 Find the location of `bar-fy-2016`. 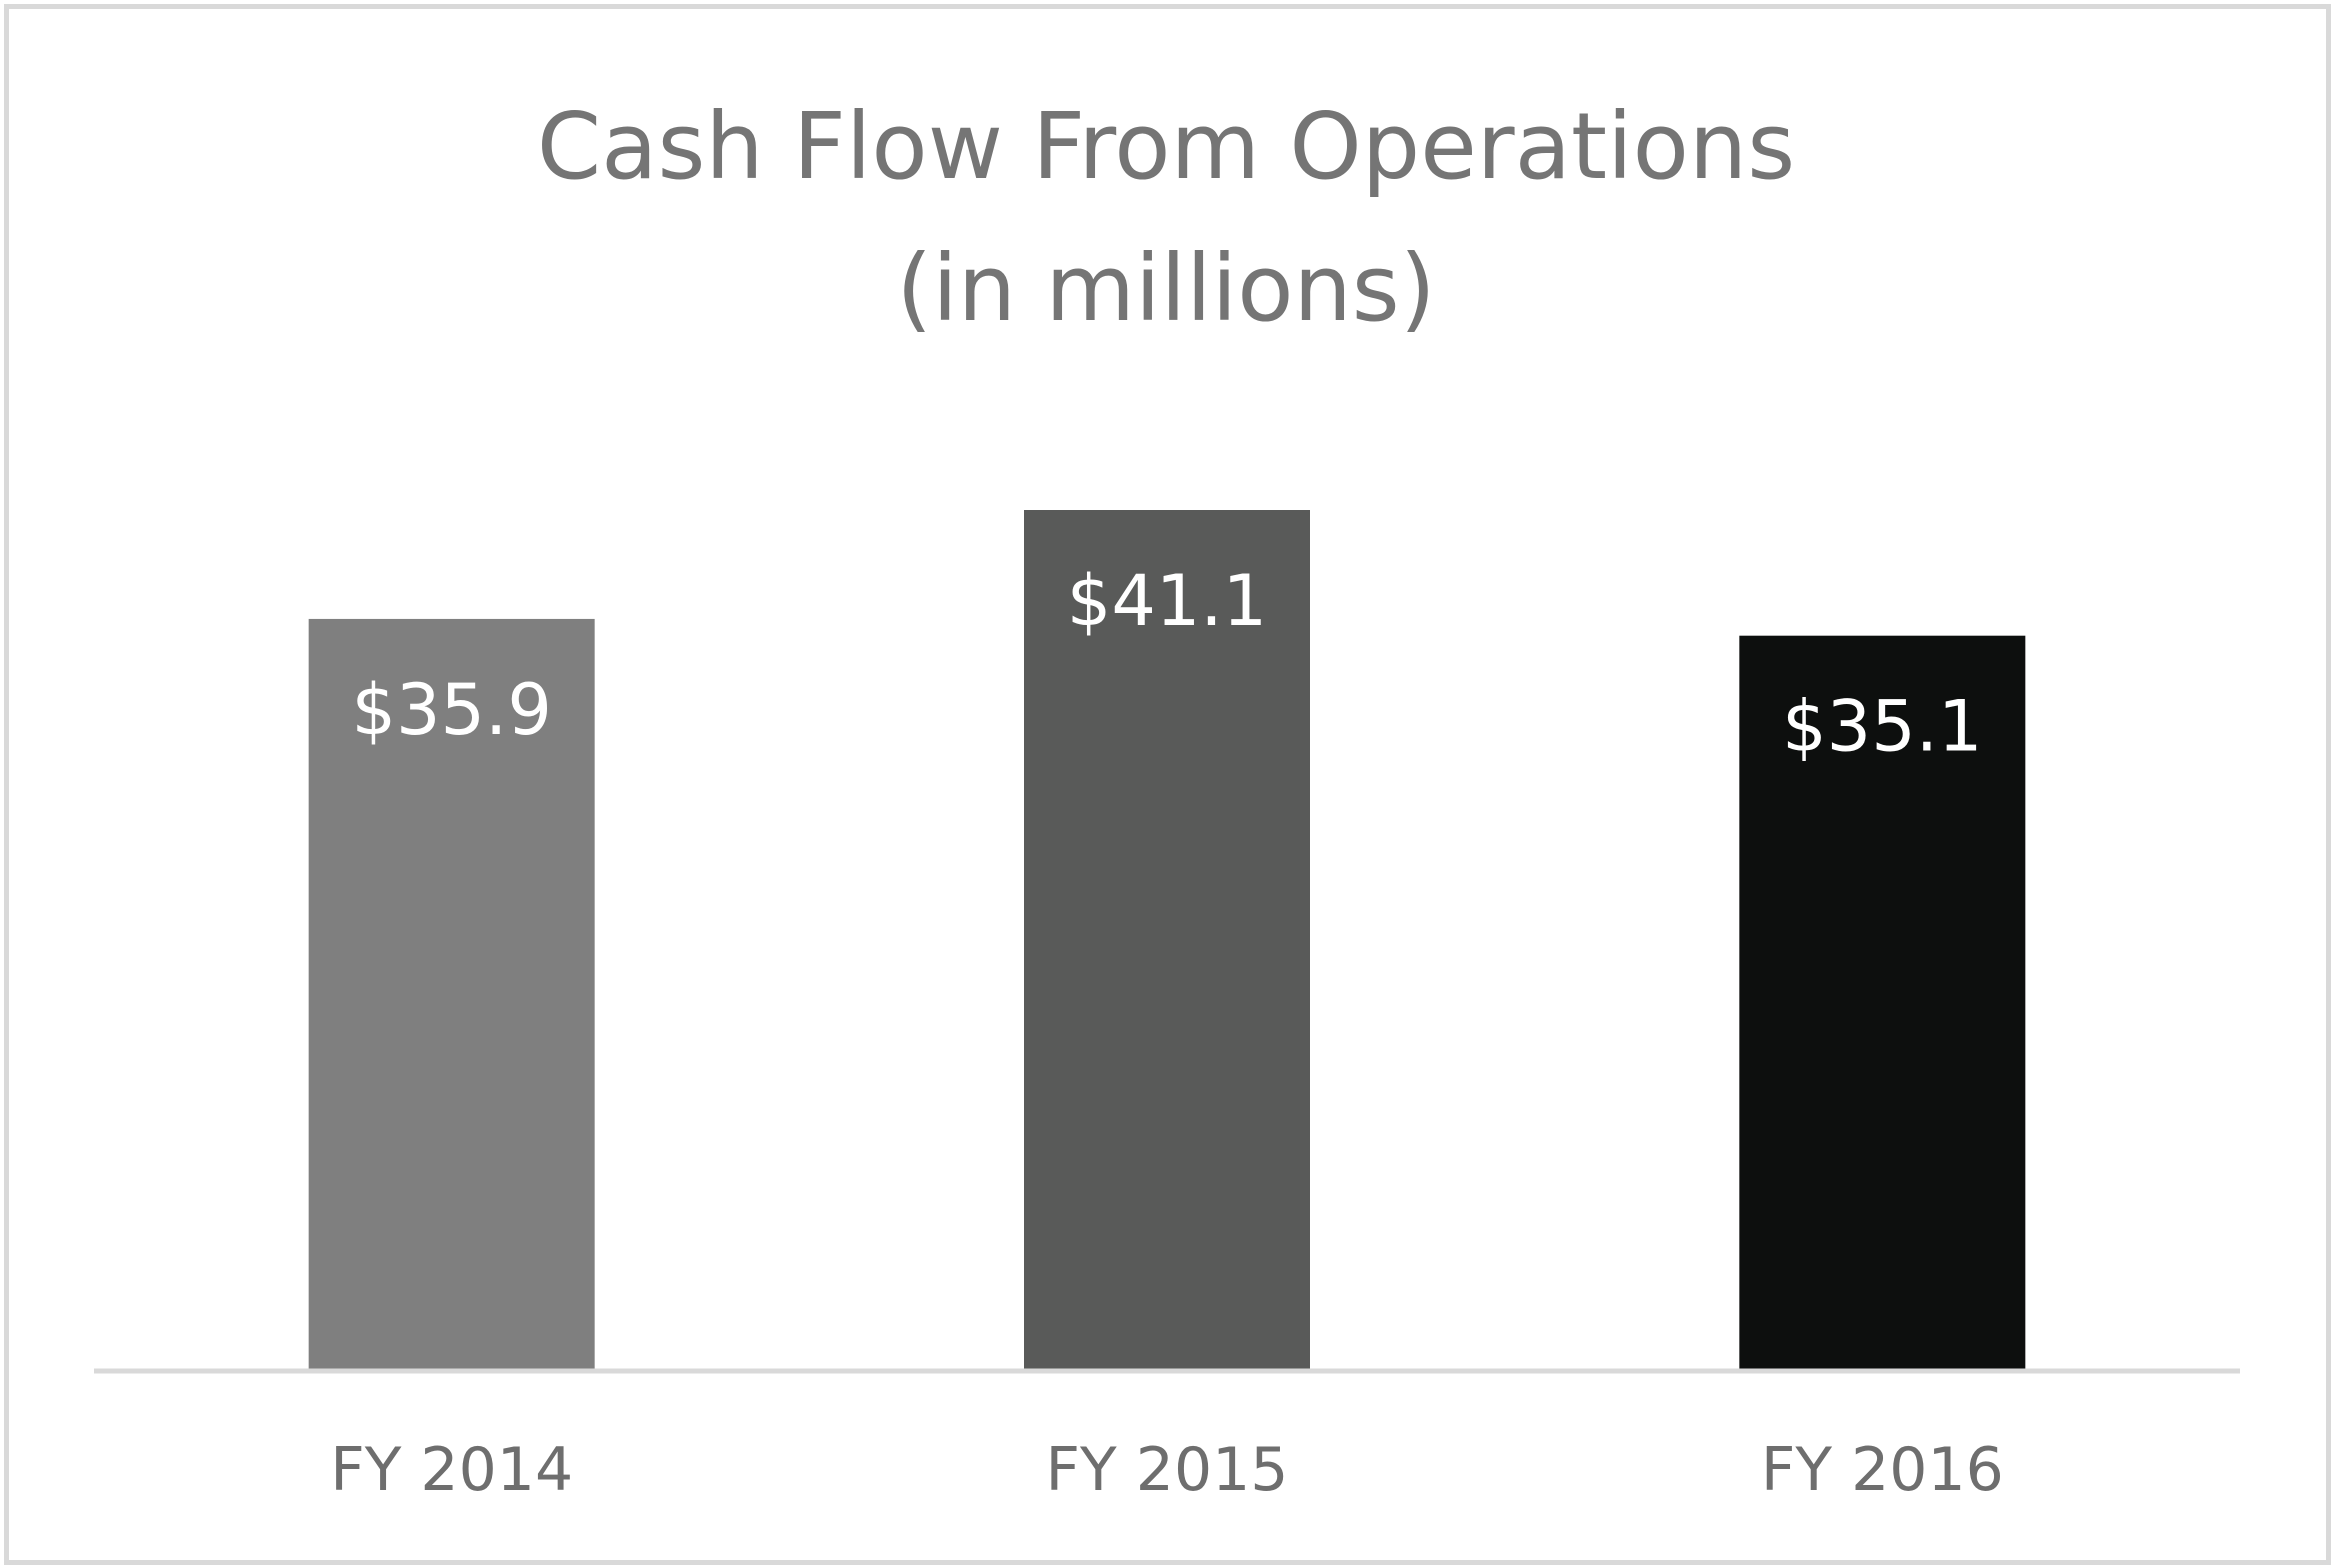

bar-fy-2016 is located at coordinates (1882, 1003).